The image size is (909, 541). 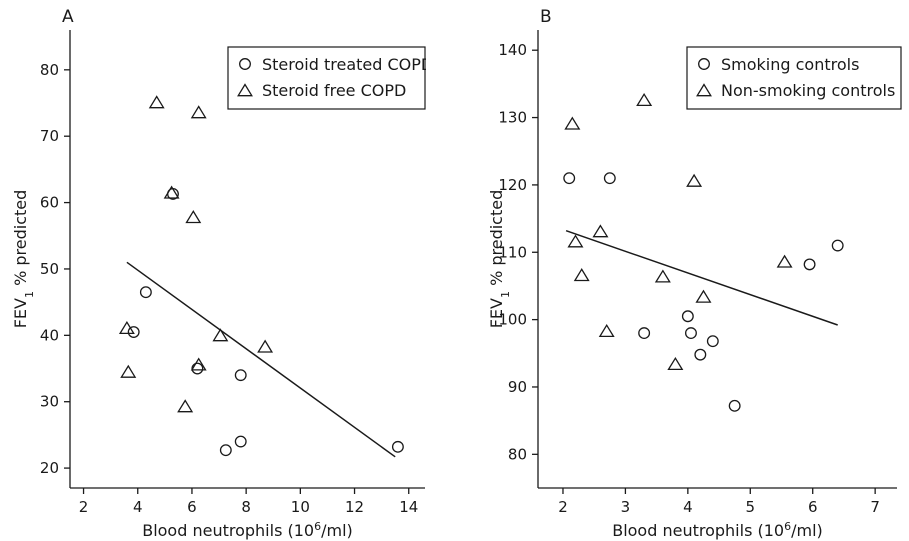 What do you see at coordinates (408, 507) in the screenshot?
I see `x-tick-label: 14` at bounding box center [408, 507].